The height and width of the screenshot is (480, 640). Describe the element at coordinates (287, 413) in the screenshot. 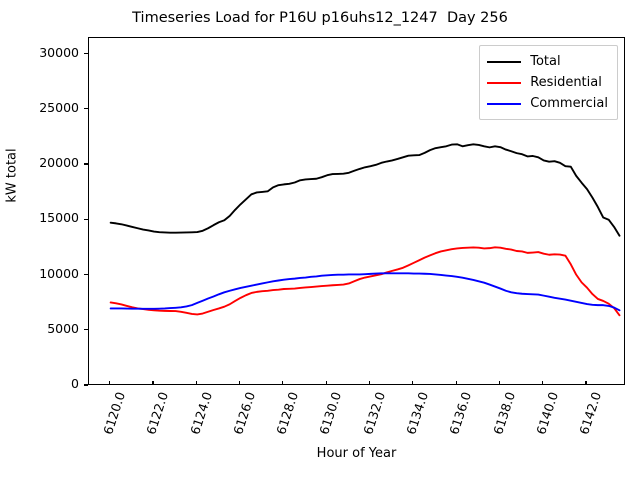

I see `x-tick-label: 6128.0` at that location.